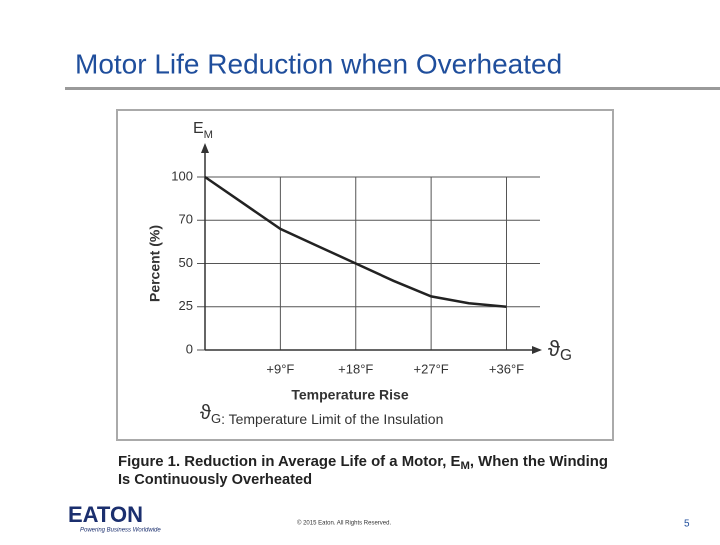 This screenshot has width=720, height=545. Describe the element at coordinates (105, 514) in the screenshot. I see `logo: EATON` at that location.